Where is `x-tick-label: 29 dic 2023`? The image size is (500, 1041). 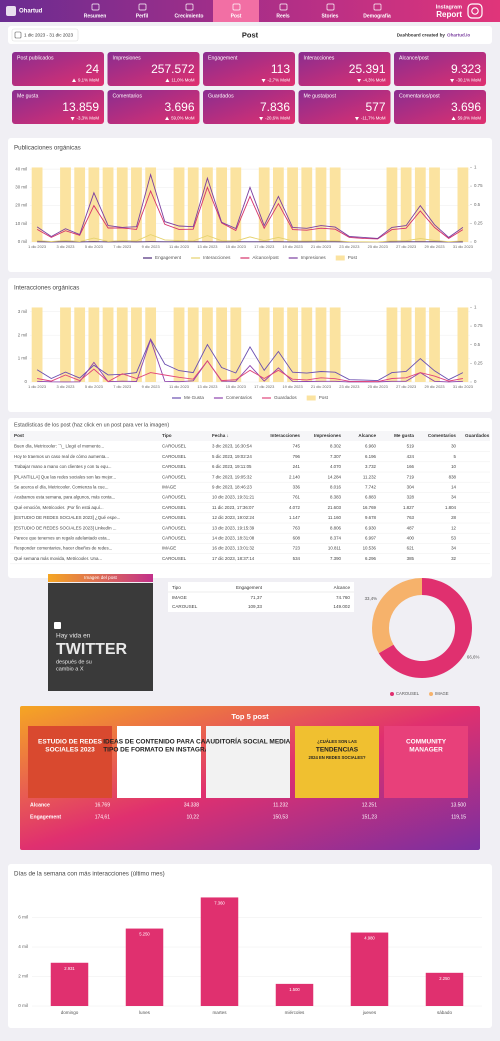
x-tick-label: 29 dic 2023 is located at coordinates (434, 246).